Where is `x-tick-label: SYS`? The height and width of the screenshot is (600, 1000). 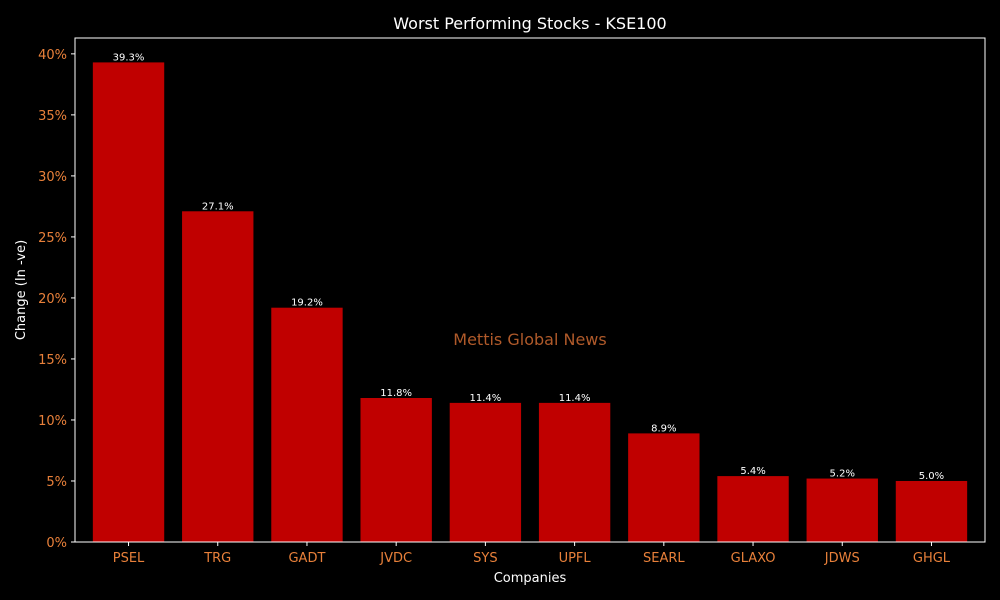
x-tick-label: SYS is located at coordinates (485, 558).